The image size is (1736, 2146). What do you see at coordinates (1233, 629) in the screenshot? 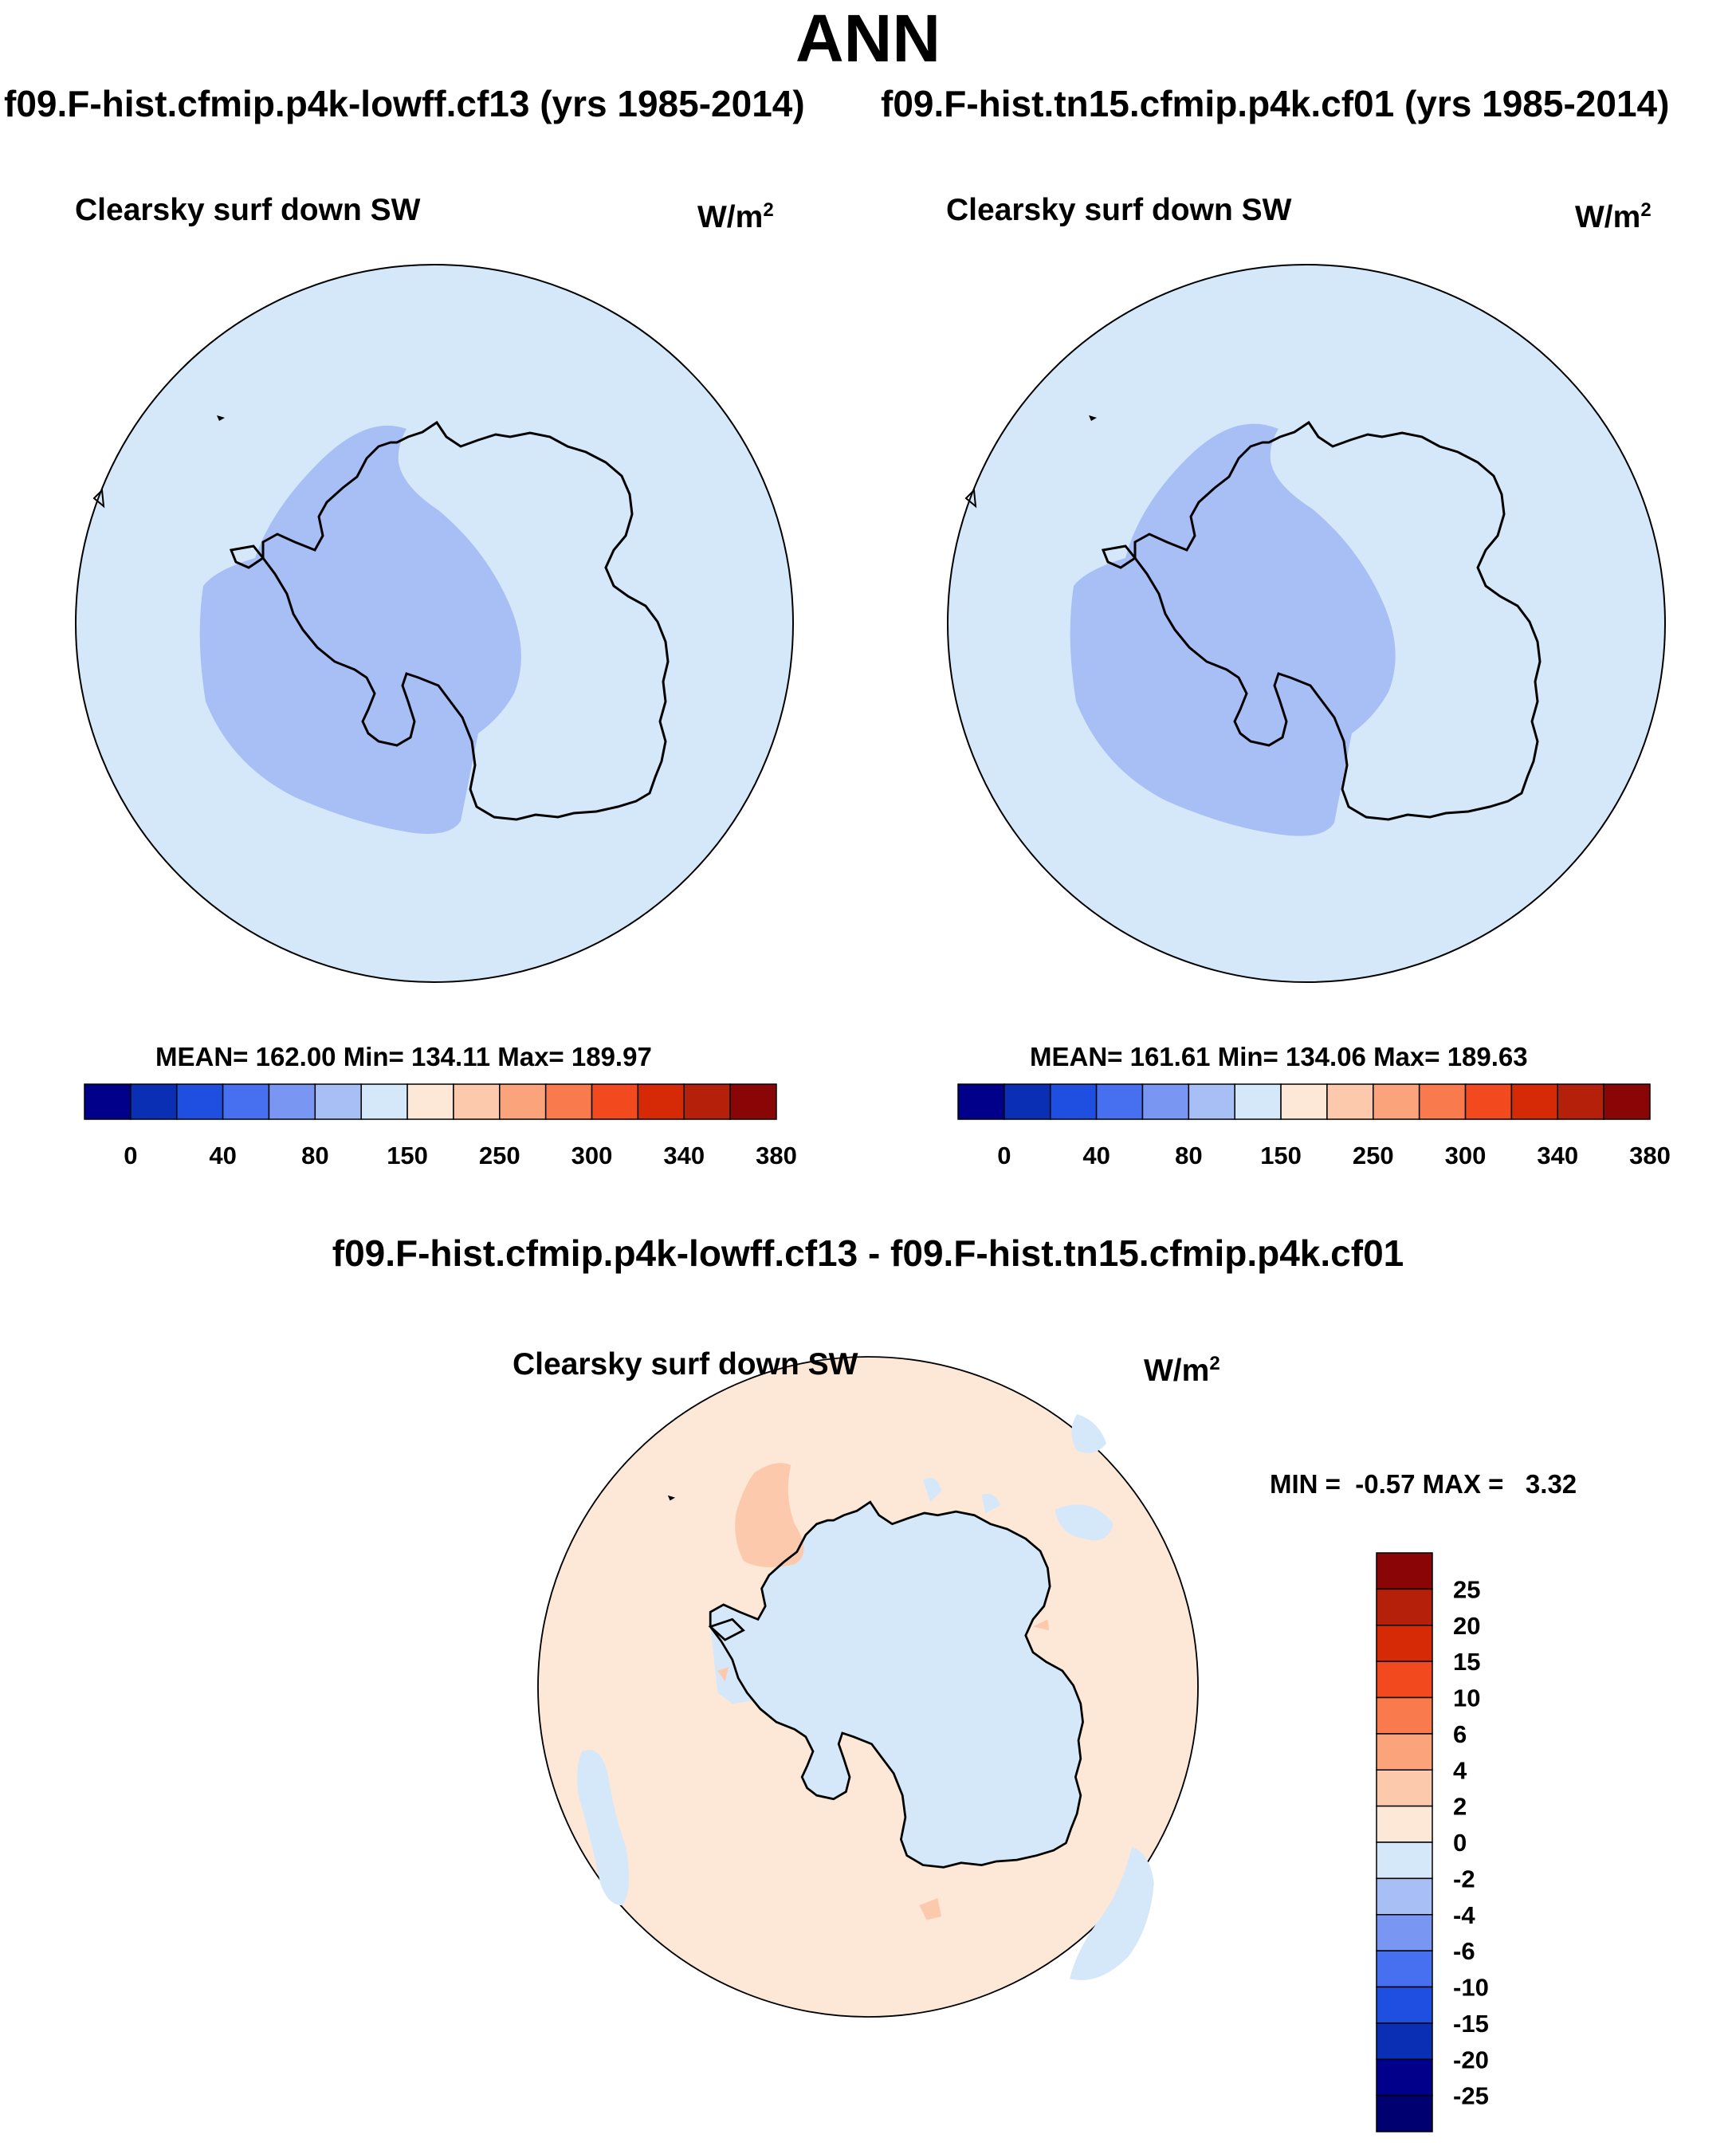
I see `case2-low-value-region` at bounding box center [1233, 629].